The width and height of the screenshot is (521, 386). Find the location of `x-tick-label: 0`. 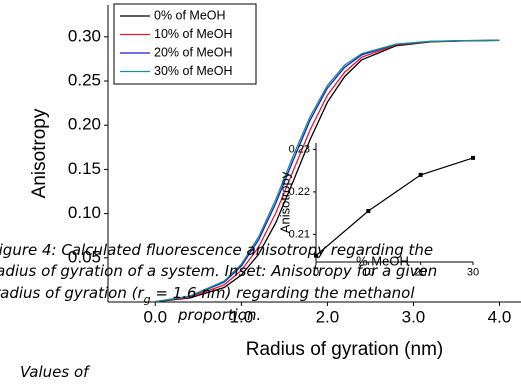

x-tick-label: 0 is located at coordinates (316, 273).